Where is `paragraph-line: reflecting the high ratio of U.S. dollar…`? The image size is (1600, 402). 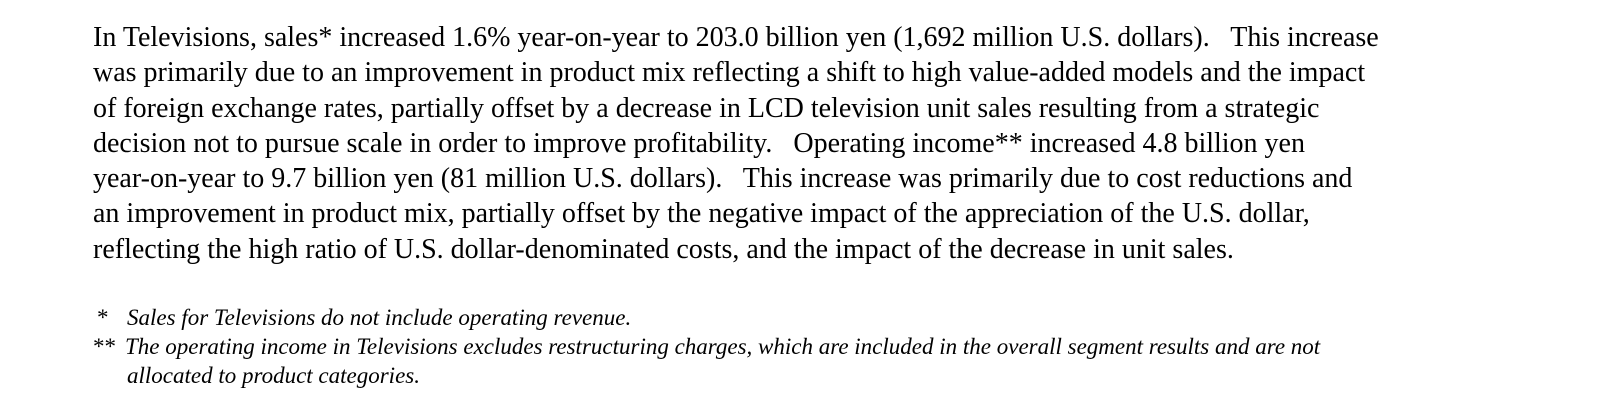 paragraph-line: reflecting the high ratio of U.S. dollar… is located at coordinates (663, 249).